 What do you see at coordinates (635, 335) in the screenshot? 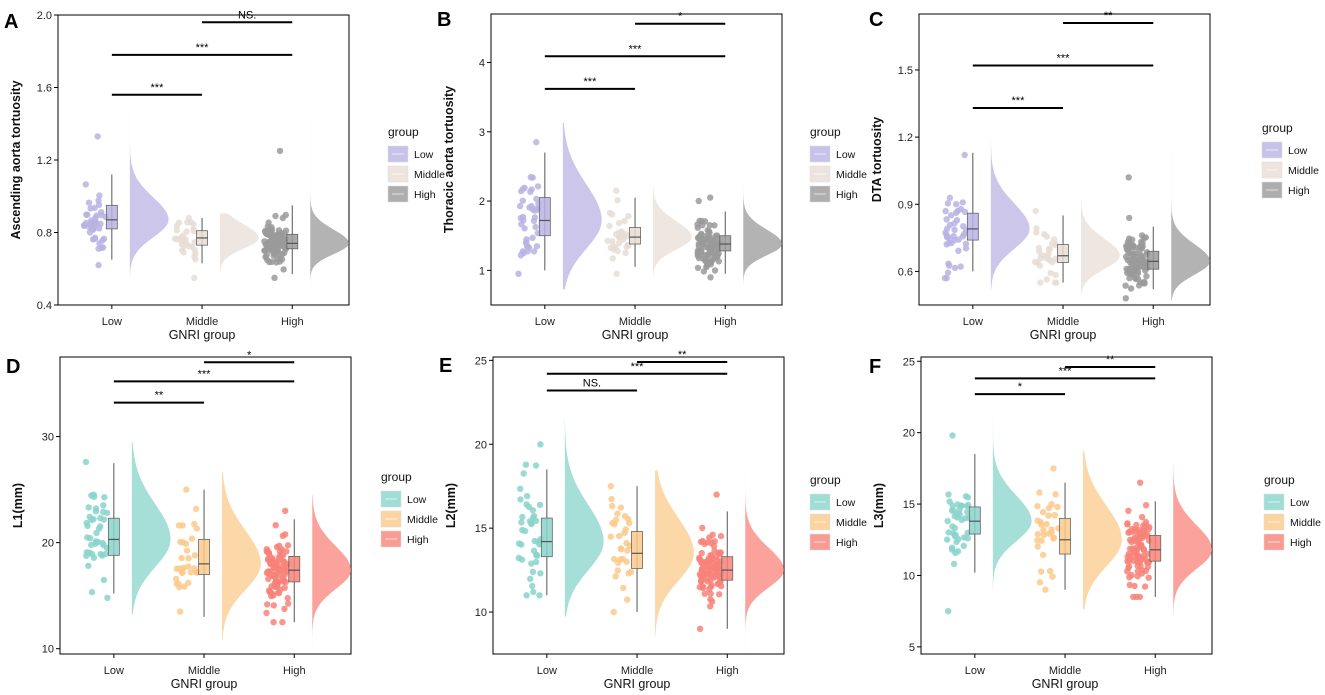
I see `x-axis-label: GNRI group` at bounding box center [635, 335].